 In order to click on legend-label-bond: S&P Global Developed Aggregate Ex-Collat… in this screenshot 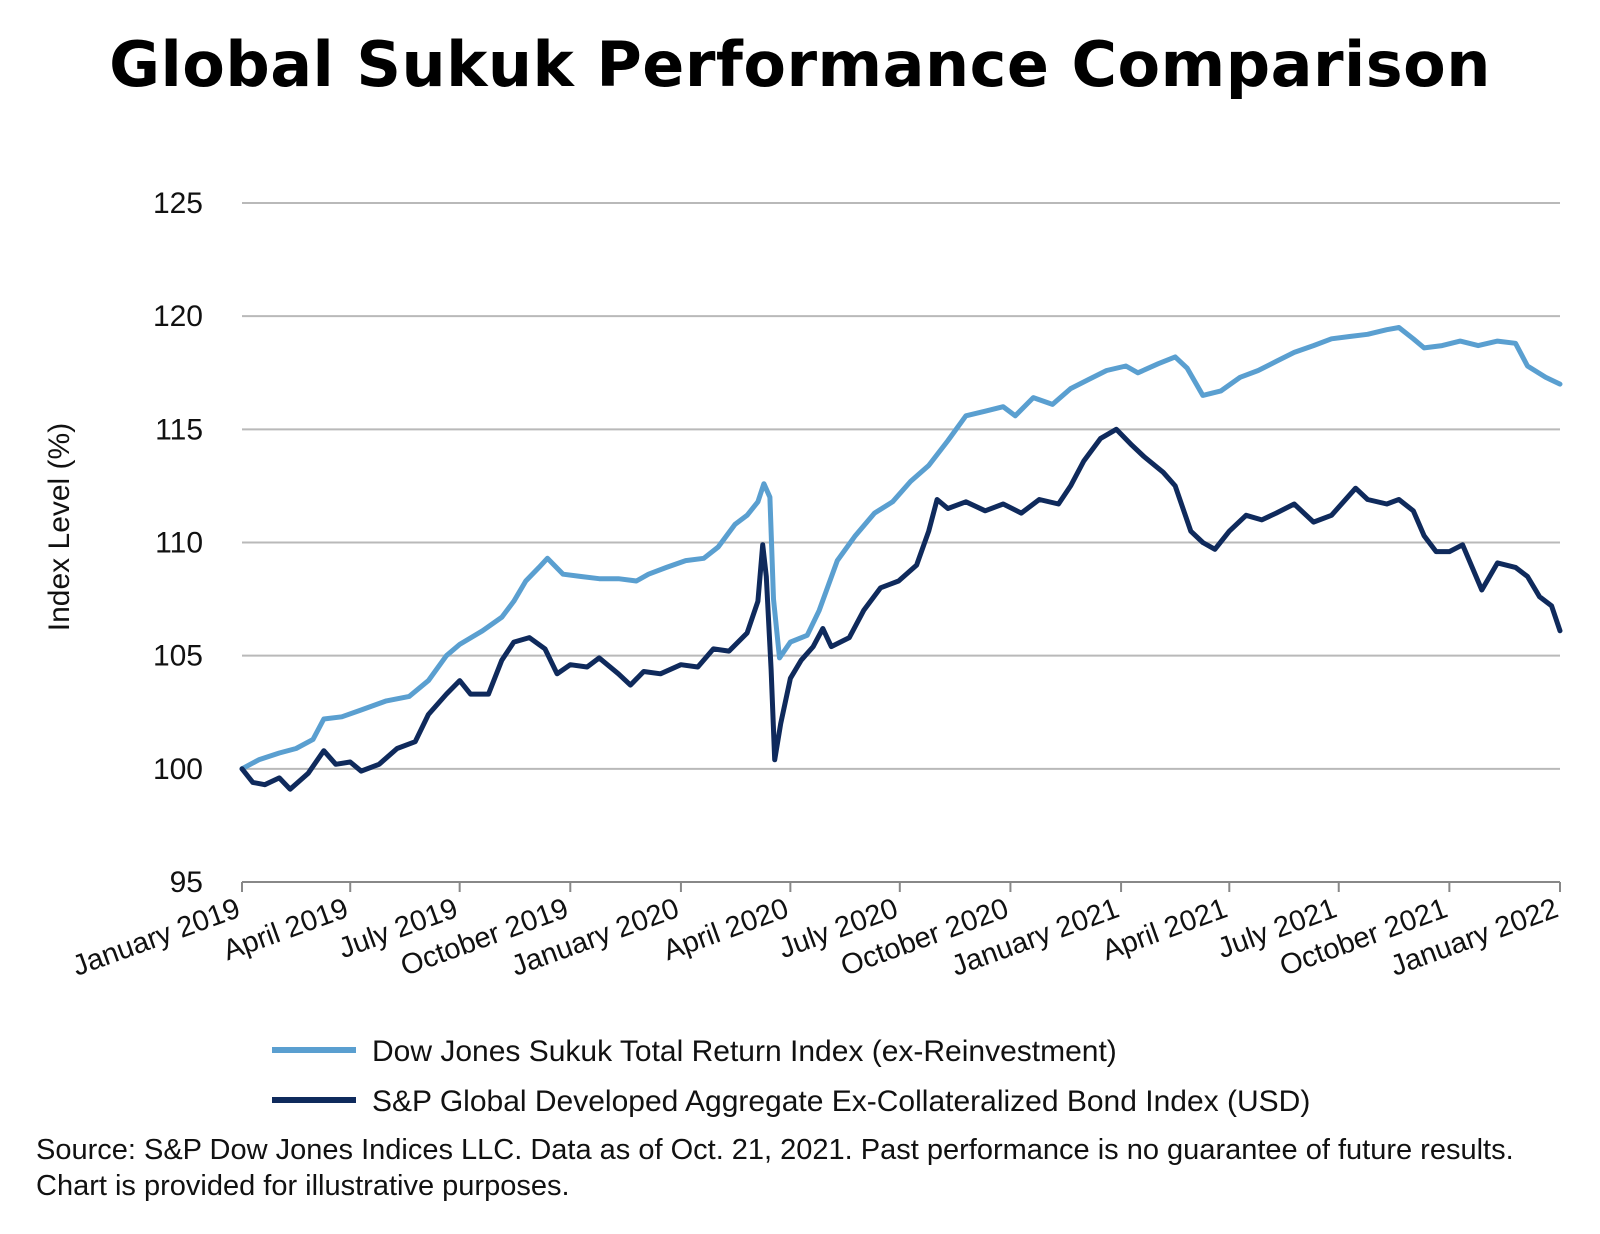, I will do `click(841, 1101)`.